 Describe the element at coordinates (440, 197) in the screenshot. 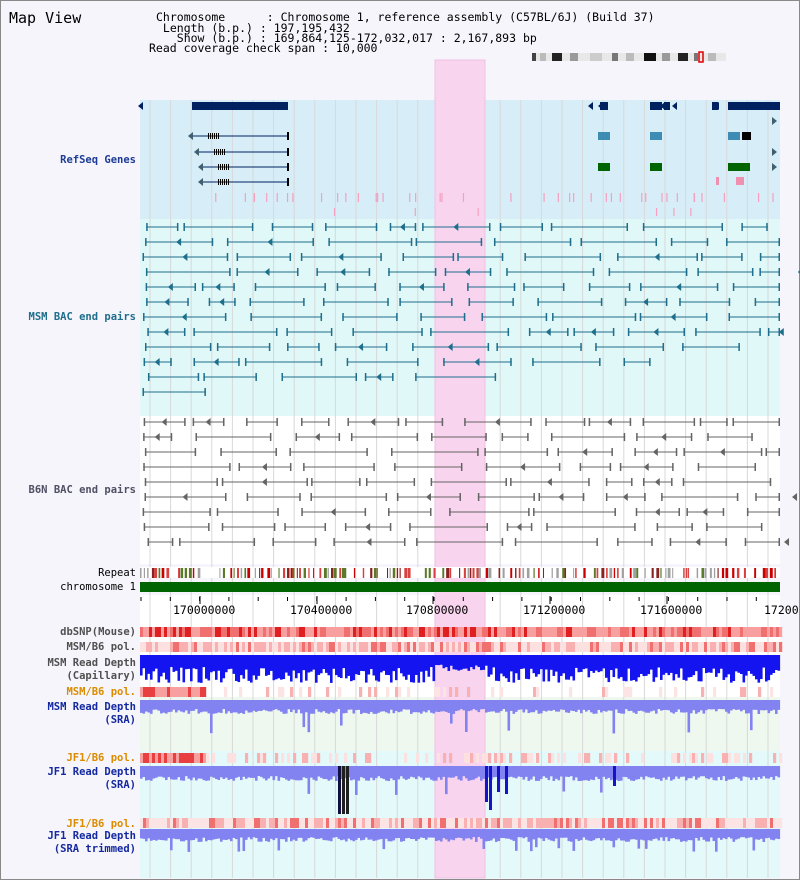

I see `feature-mark` at that location.